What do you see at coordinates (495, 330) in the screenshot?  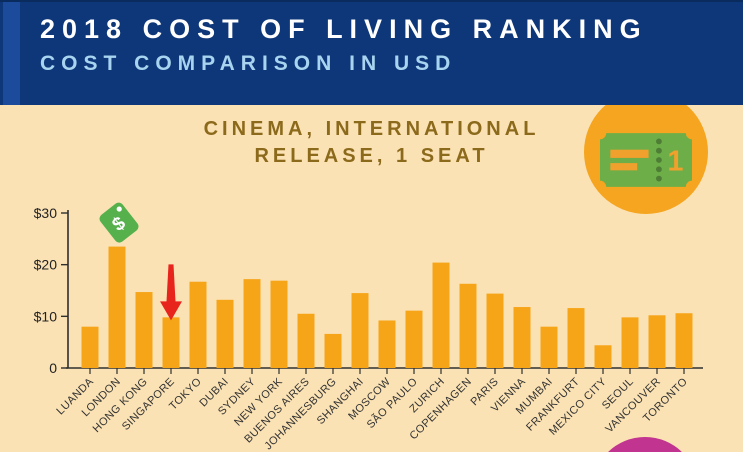 I see `bar-paris` at bounding box center [495, 330].